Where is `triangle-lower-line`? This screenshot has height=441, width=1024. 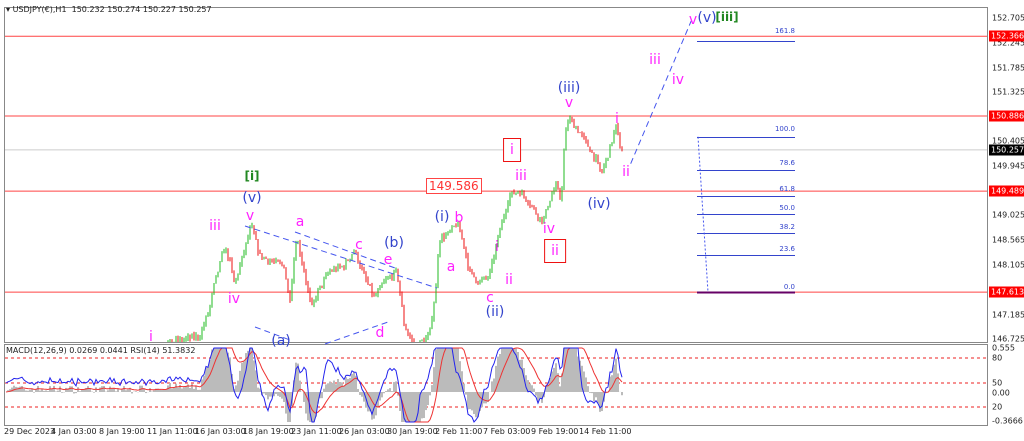
triangle-lower-line is located at coordinates (272, 333).